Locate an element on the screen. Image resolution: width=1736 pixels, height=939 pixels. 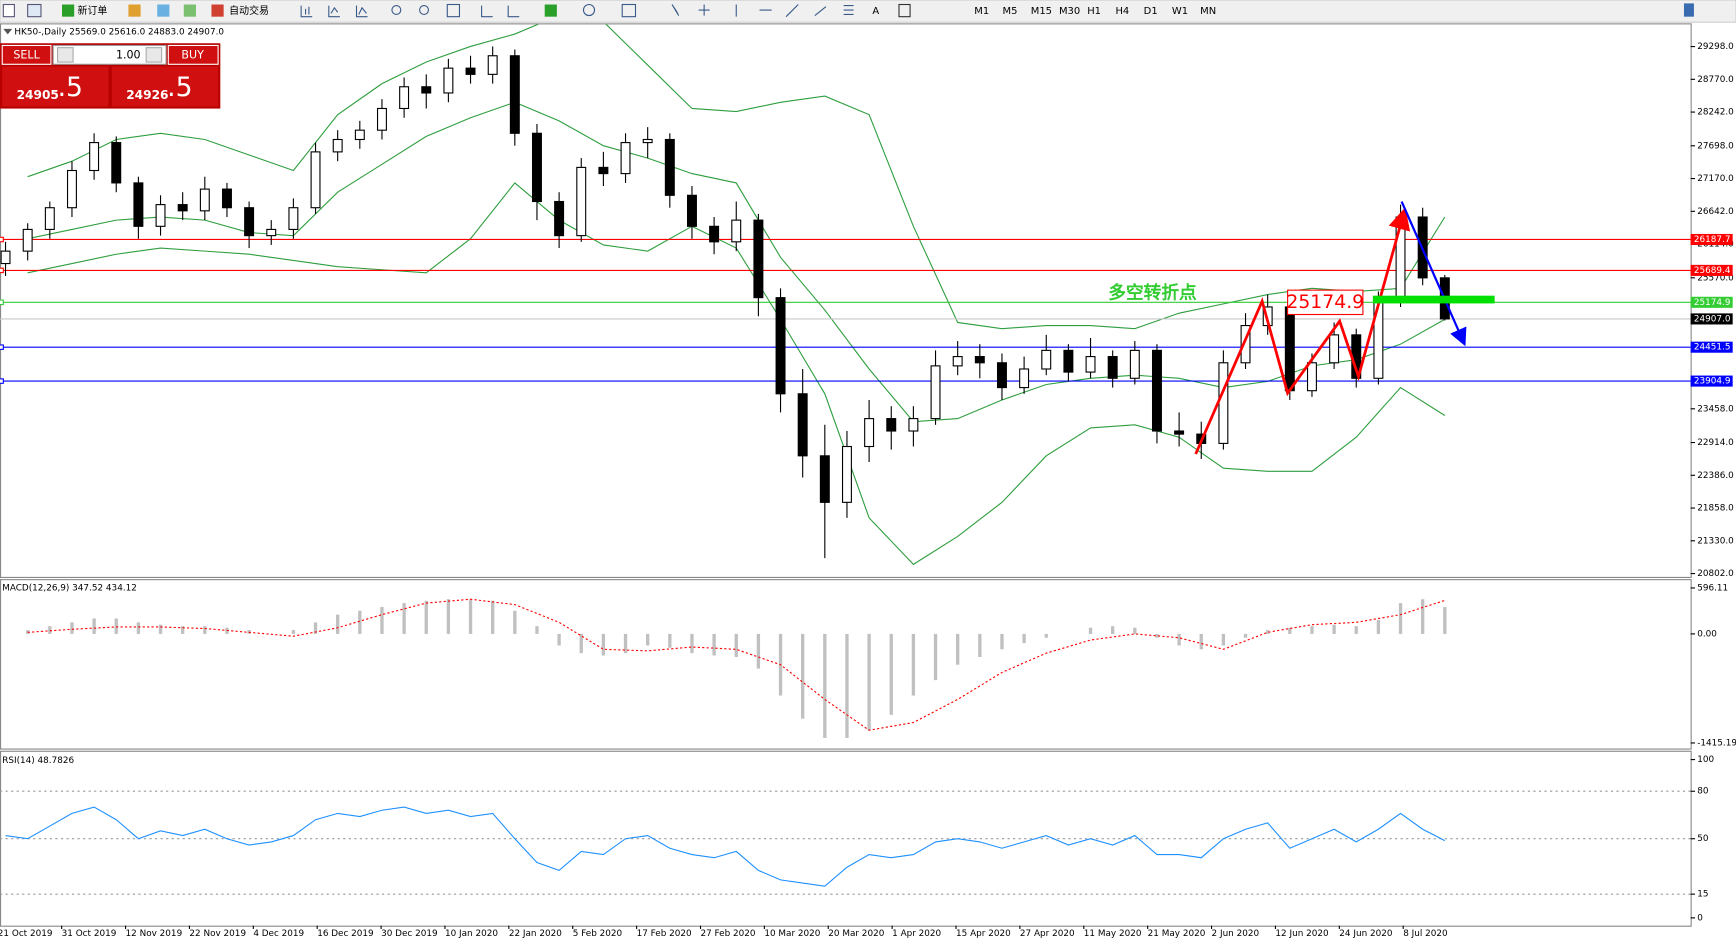
new-order-icon is located at coordinates (68, 10).